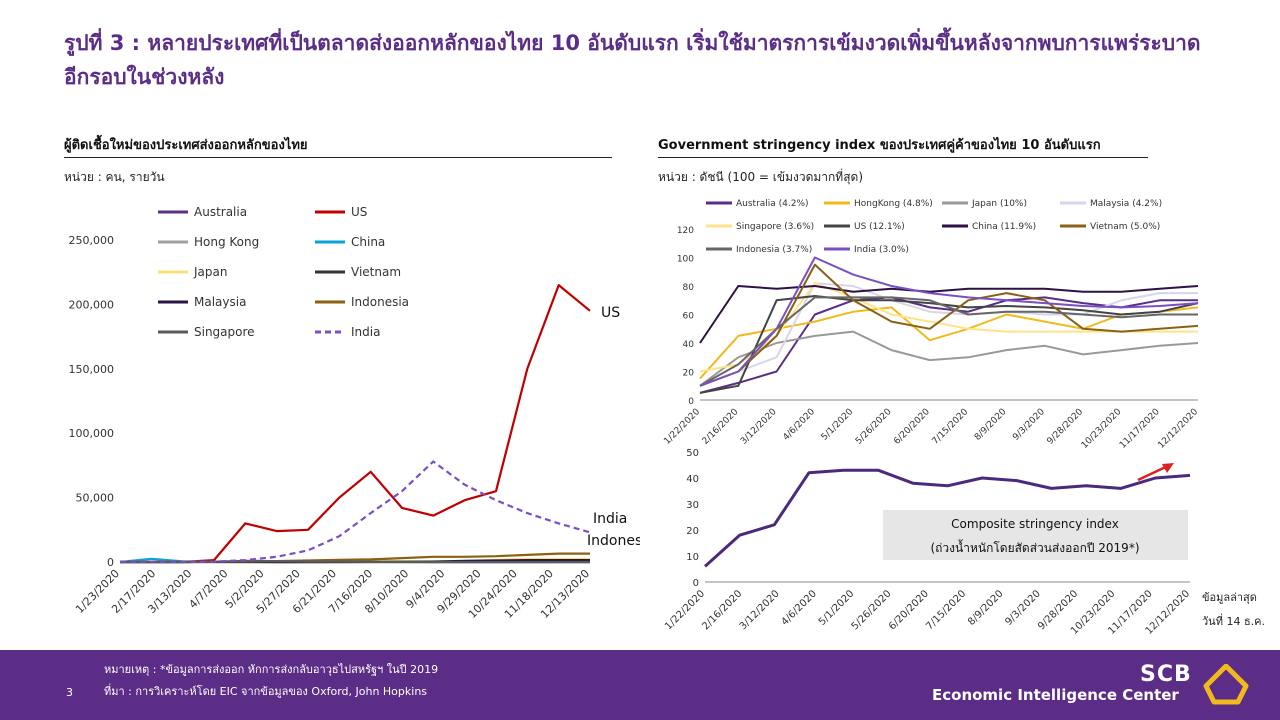  I want to click on new-cases-y-tick: 100,000, so click(92, 433).